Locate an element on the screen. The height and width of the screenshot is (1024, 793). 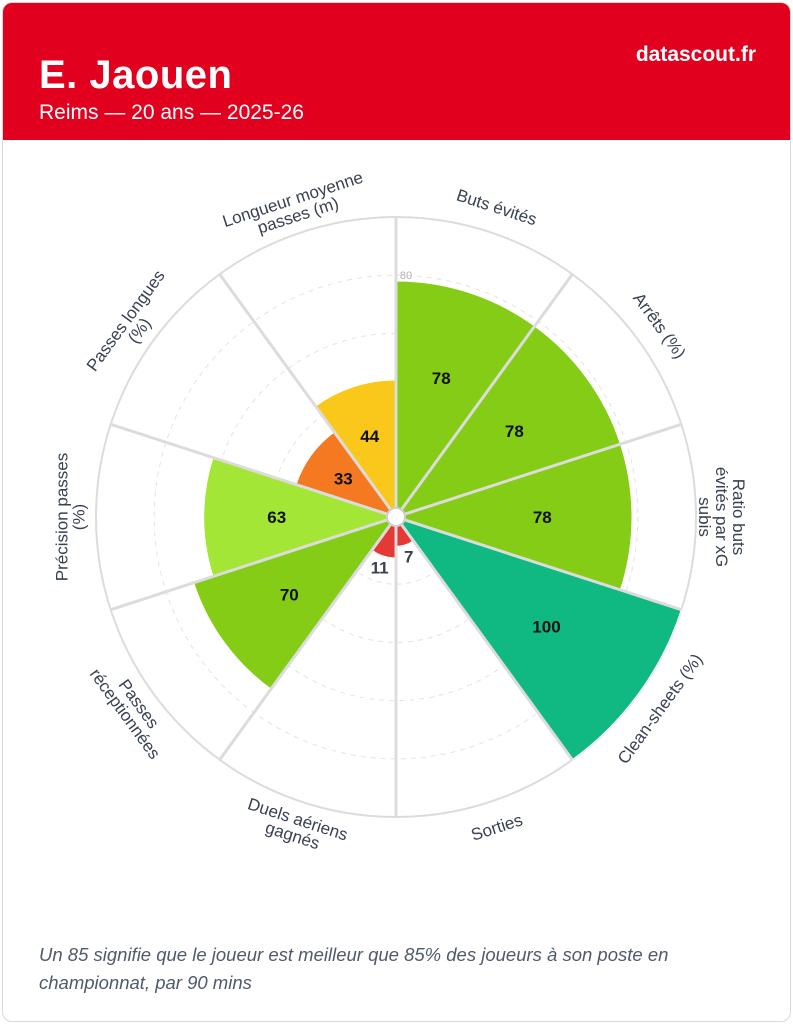
player-name: E. Jaouen is located at coordinates (136, 75).